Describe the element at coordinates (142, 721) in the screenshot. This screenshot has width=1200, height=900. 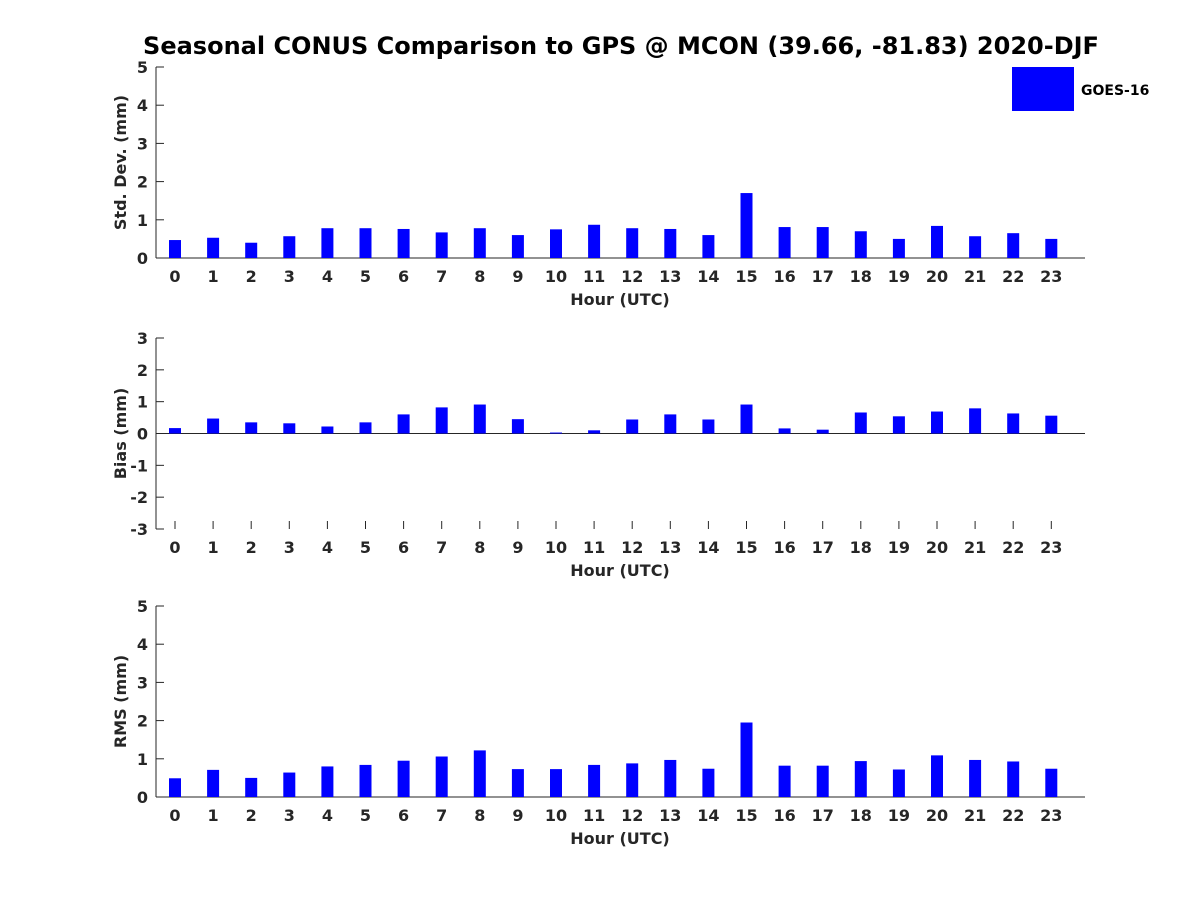
I see `y-tick-label: 2` at that location.